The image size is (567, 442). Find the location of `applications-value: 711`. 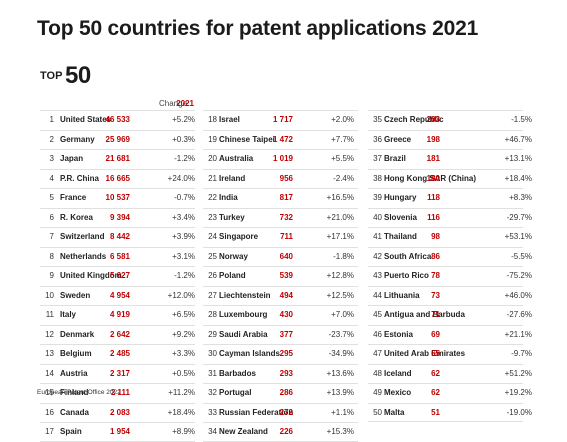

applications-value: 711 is located at coordinates (286, 236).